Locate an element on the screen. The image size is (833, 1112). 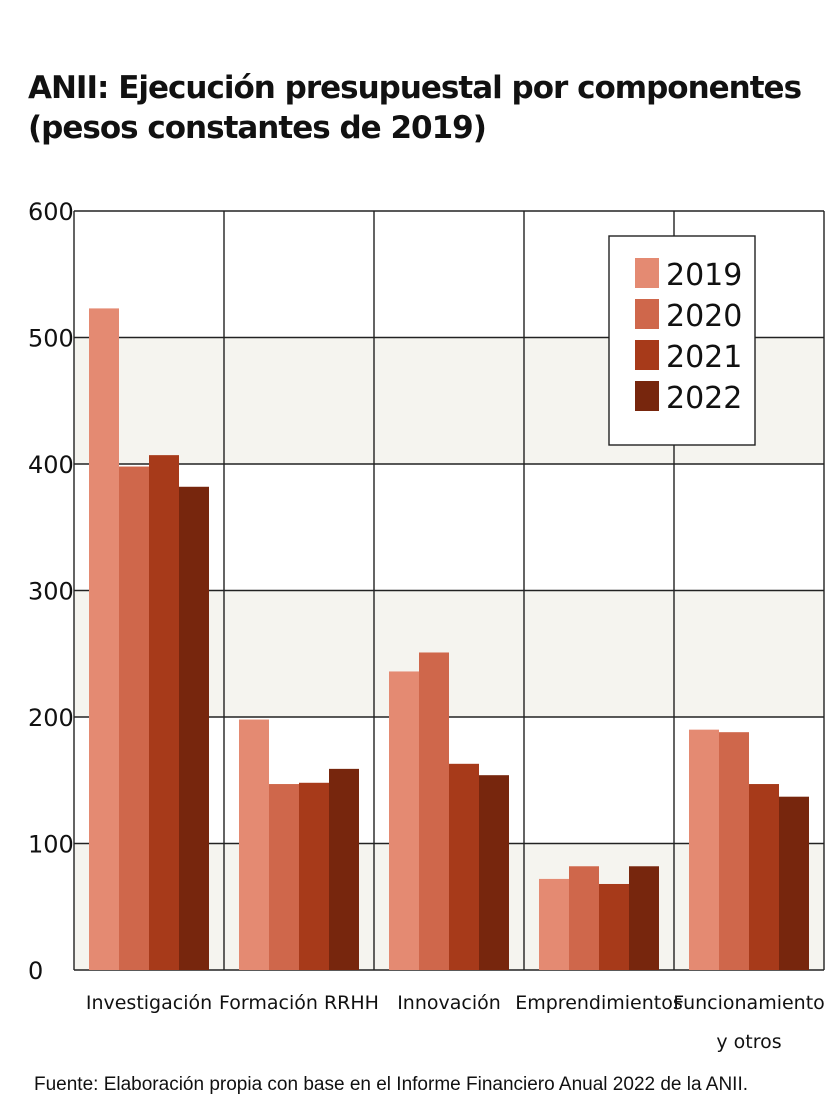
legend-box is located at coordinates (682, 340).